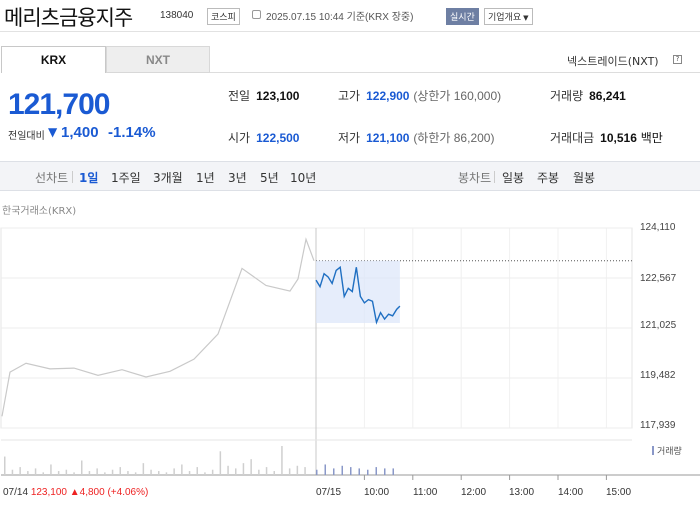 This screenshot has height=505, width=700. What do you see at coordinates (80, 132) in the screenshot?
I see `price-change: 1,400` at bounding box center [80, 132].